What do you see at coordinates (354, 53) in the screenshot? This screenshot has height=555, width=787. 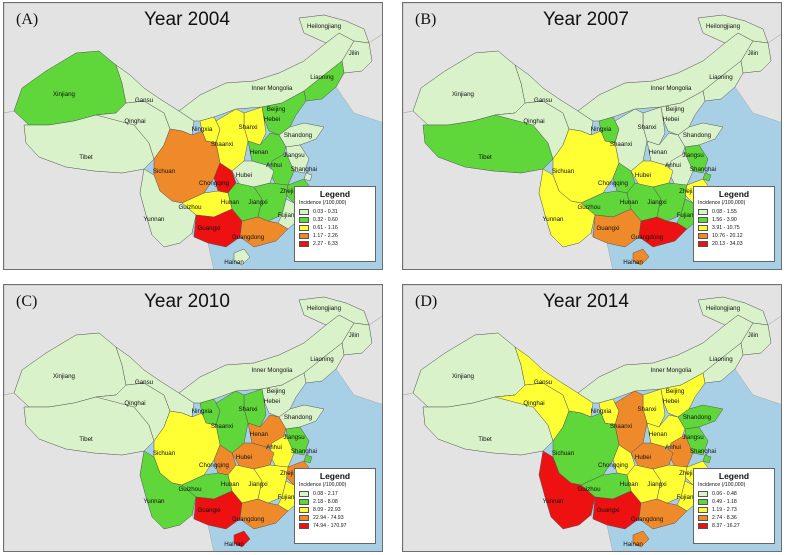 I see `province-label: Jilin` at bounding box center [354, 53].